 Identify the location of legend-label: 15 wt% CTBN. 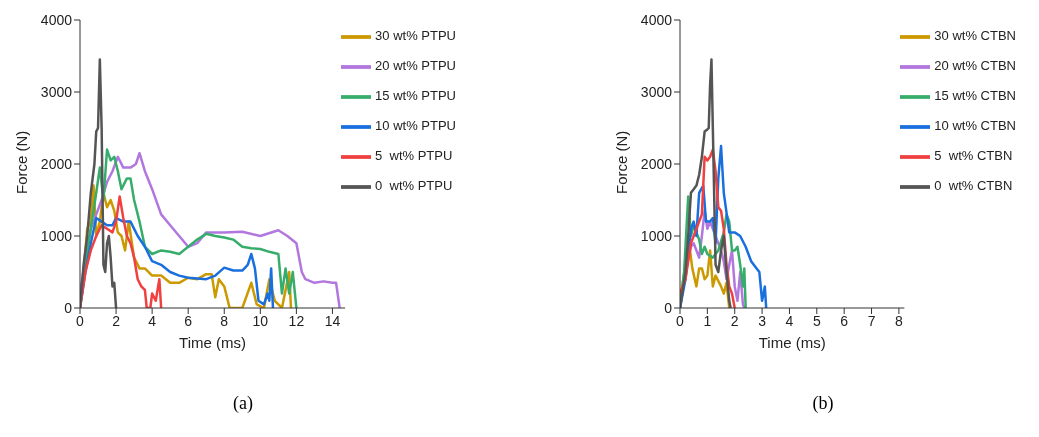
(975, 96).